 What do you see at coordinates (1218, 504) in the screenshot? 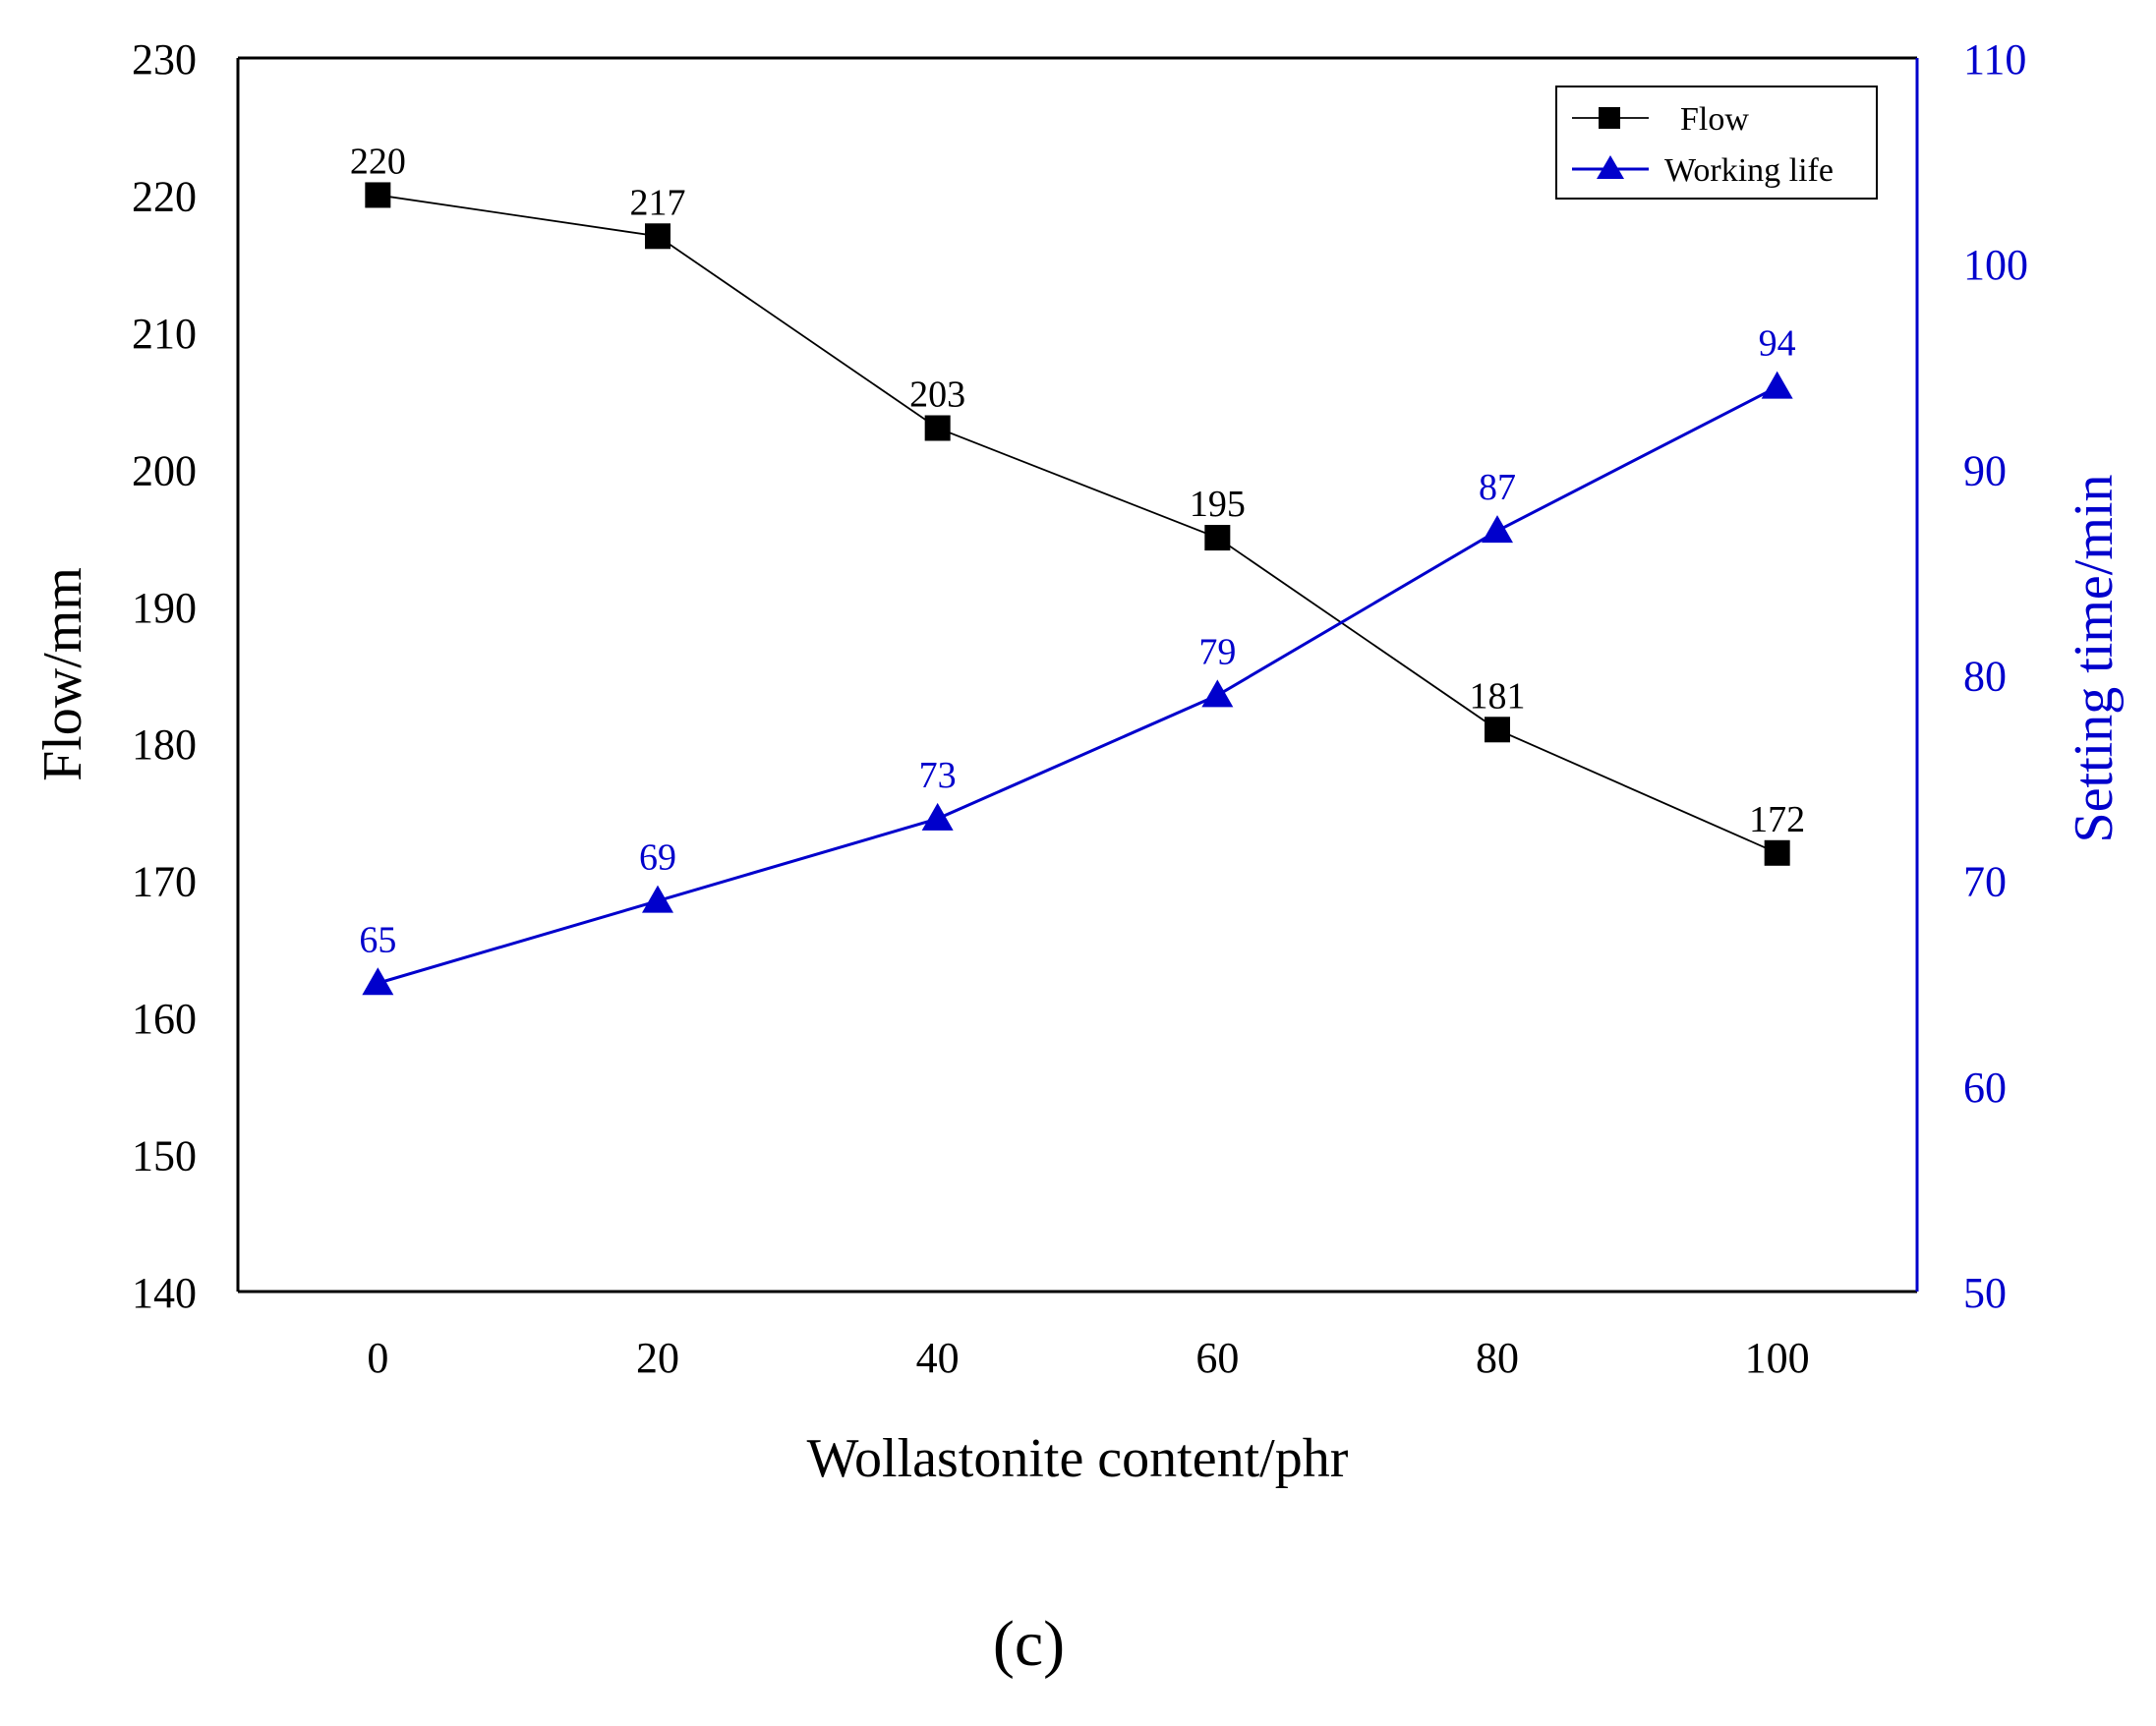
I see `flow-data-label: 195` at bounding box center [1218, 504].